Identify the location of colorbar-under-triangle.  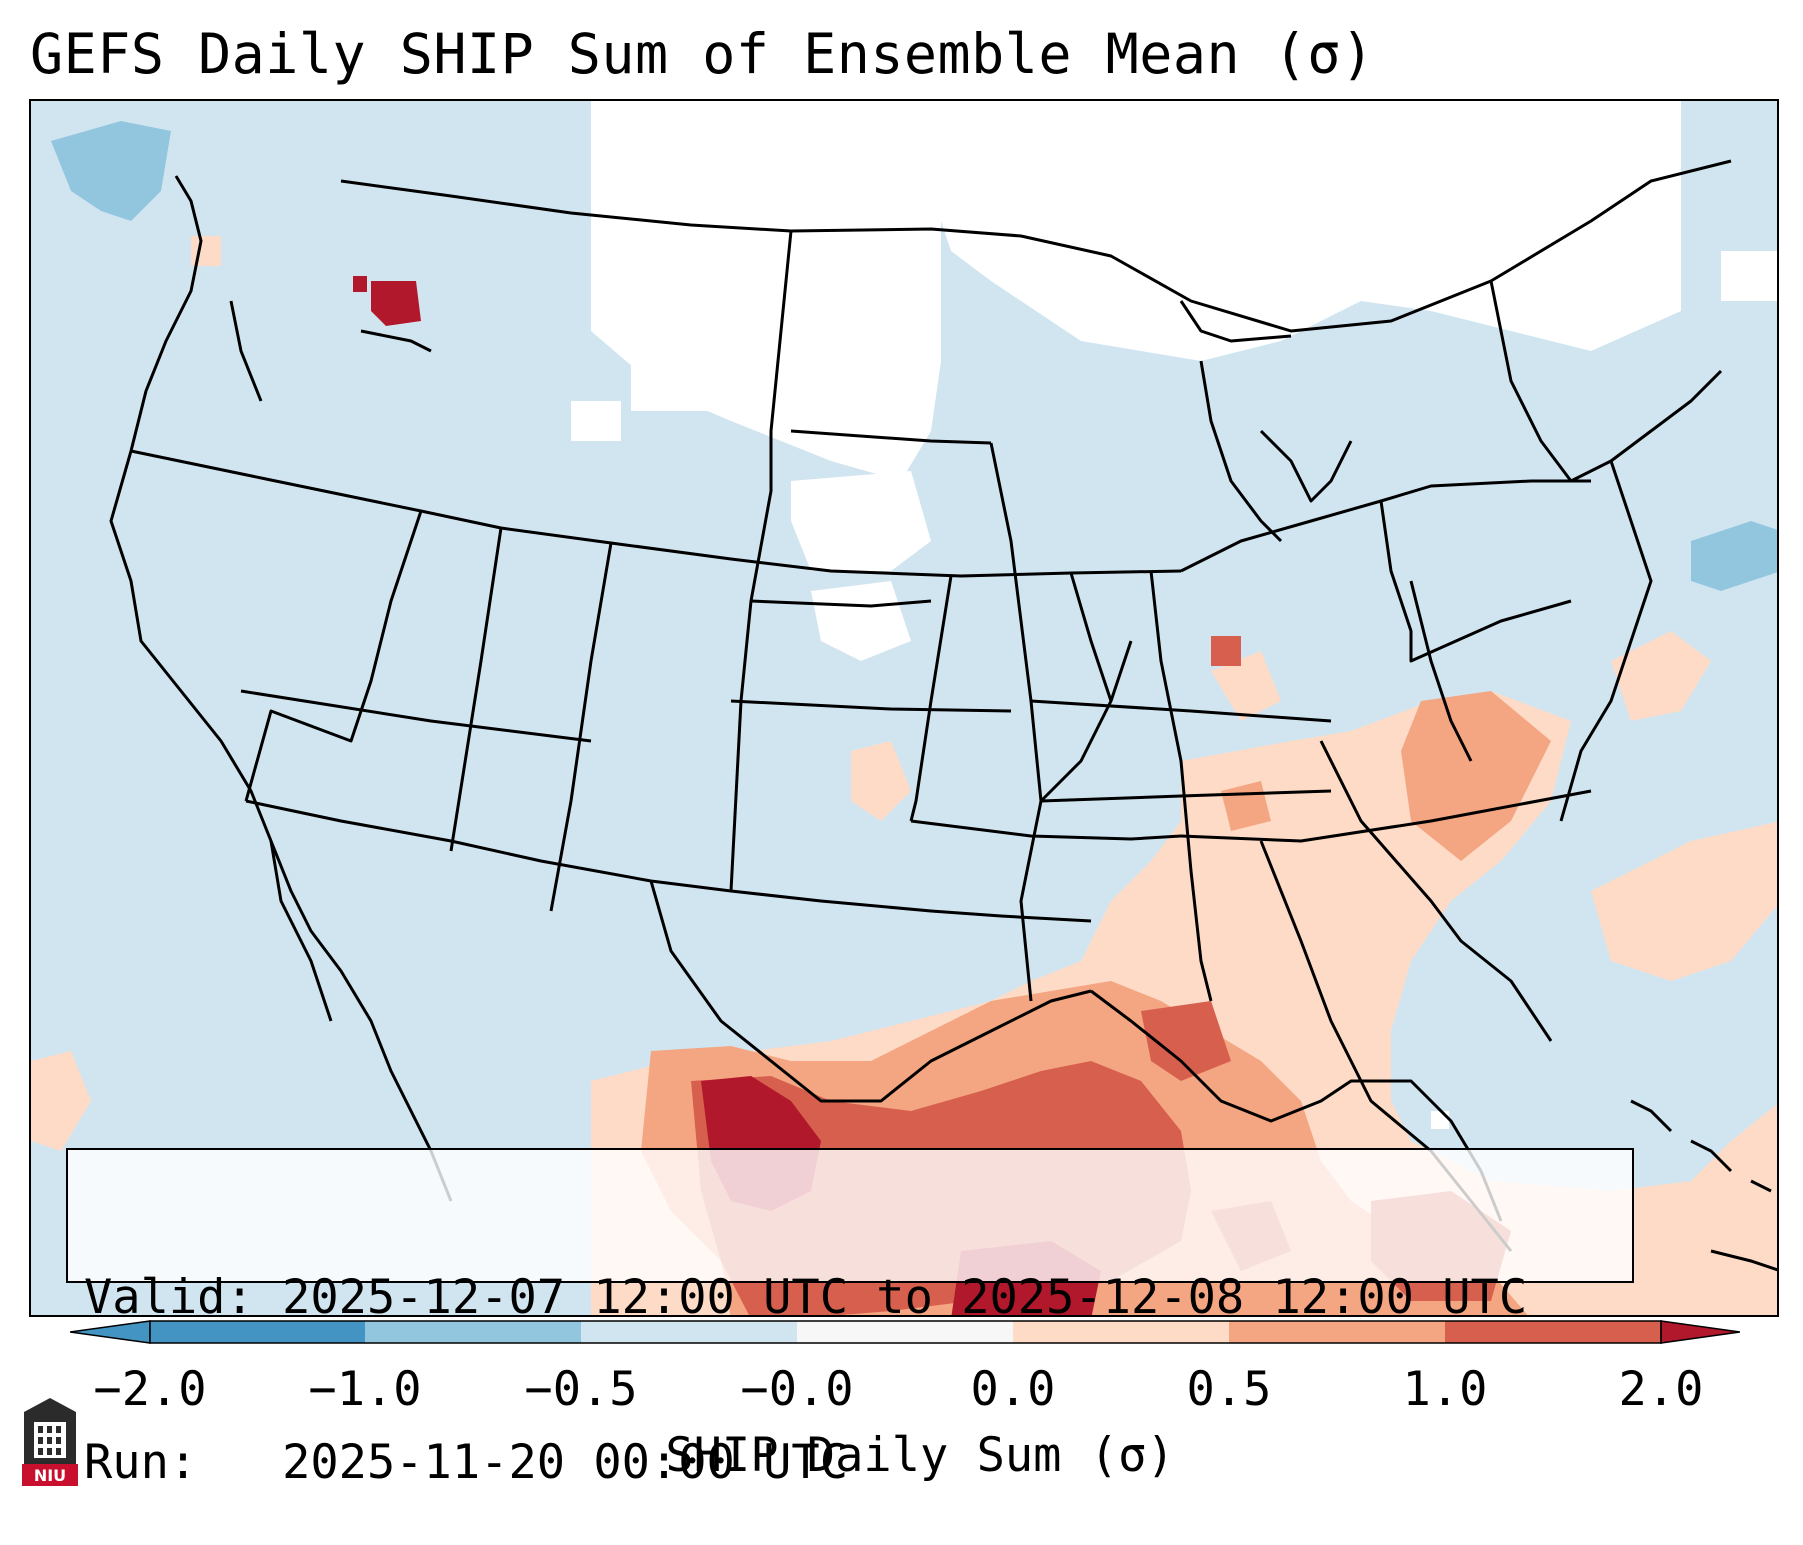
(110, 1332).